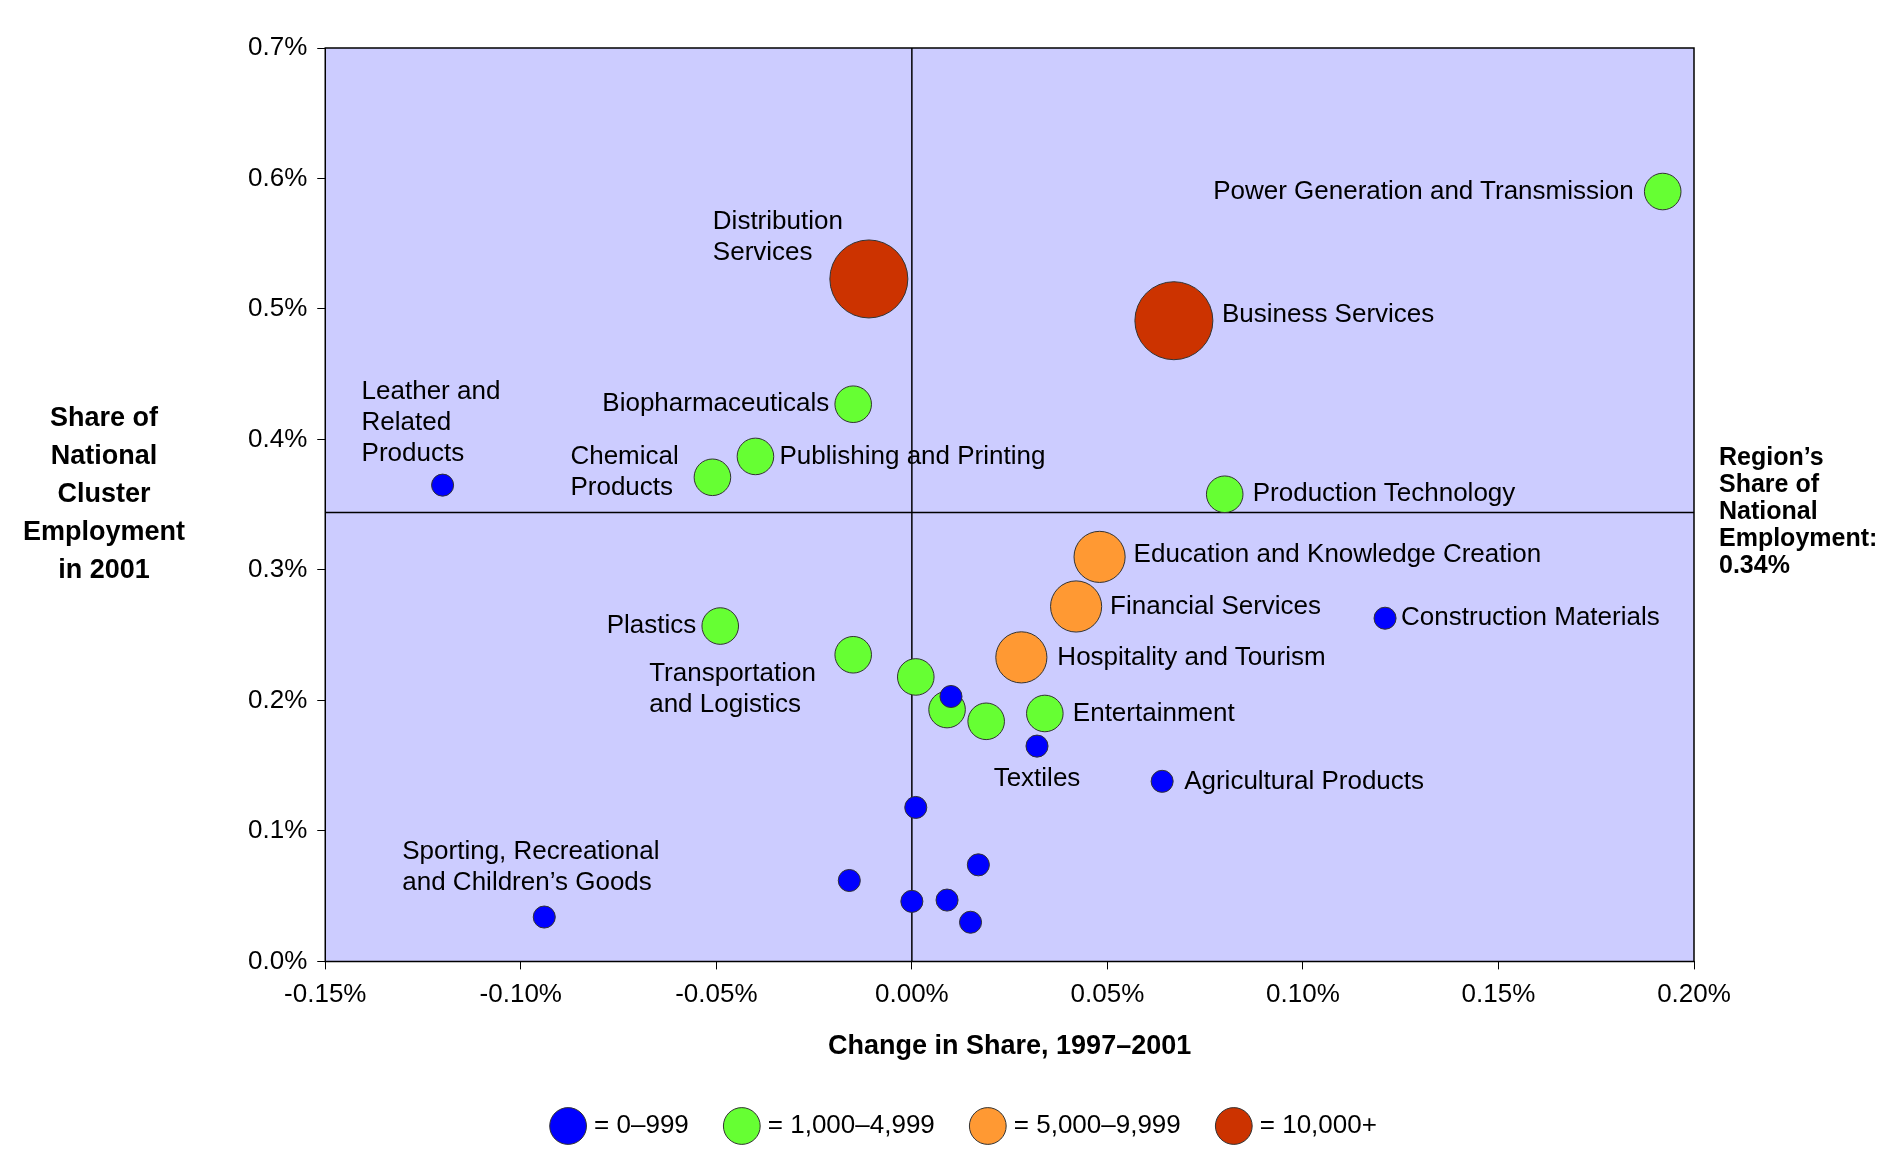 This screenshot has width=1892, height=1161. I want to click on annotation: Chemical Products, so click(624, 470).